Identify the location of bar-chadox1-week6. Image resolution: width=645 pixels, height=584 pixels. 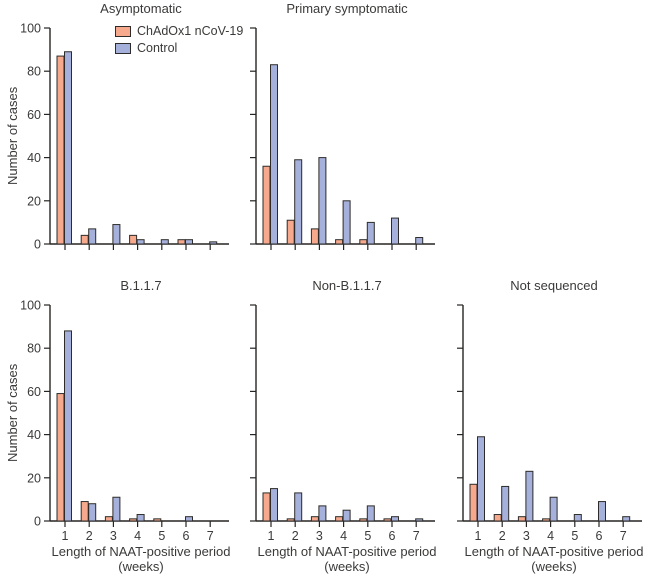
(387, 520).